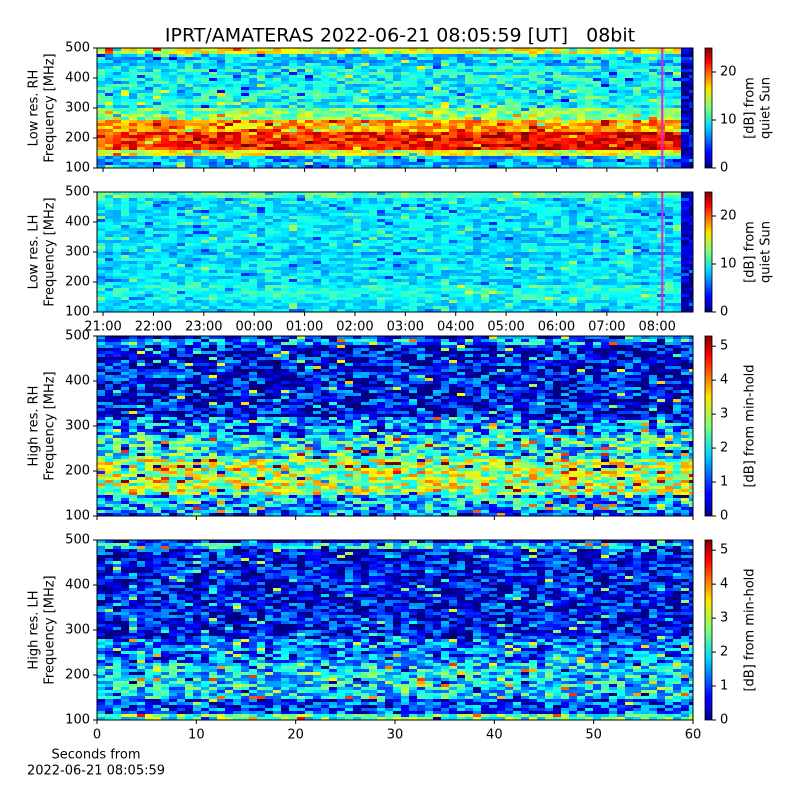 This screenshot has height=800, width=800. Describe the element at coordinates (750, 108) in the screenshot. I see `colorbar-label: [dB] from` at that location.